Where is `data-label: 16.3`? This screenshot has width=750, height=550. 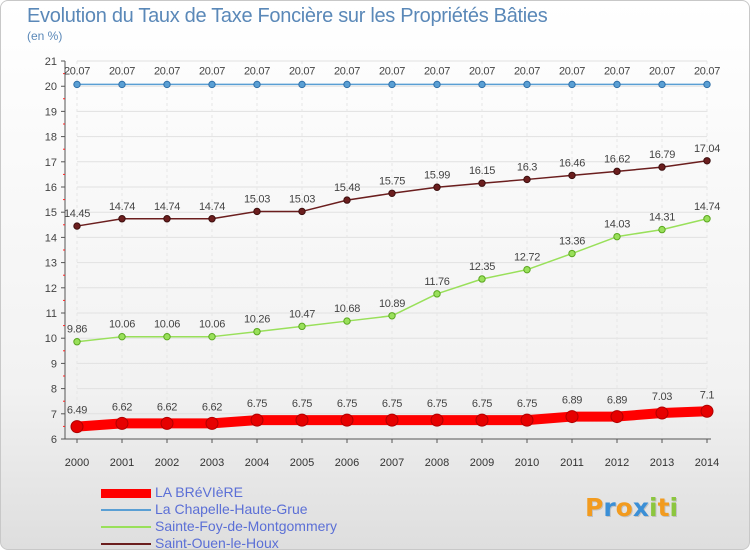
data-label: 16.3 is located at coordinates (527, 167).